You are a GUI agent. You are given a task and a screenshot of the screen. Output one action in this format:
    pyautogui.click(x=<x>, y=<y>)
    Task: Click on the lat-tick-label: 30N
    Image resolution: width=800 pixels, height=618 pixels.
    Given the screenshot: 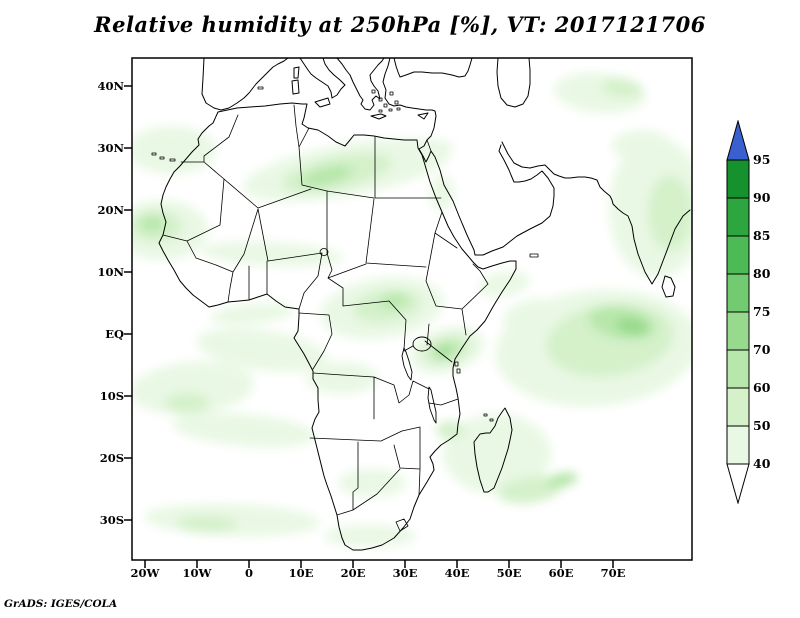 What is the action you would take?
    pyautogui.click(x=110, y=148)
    